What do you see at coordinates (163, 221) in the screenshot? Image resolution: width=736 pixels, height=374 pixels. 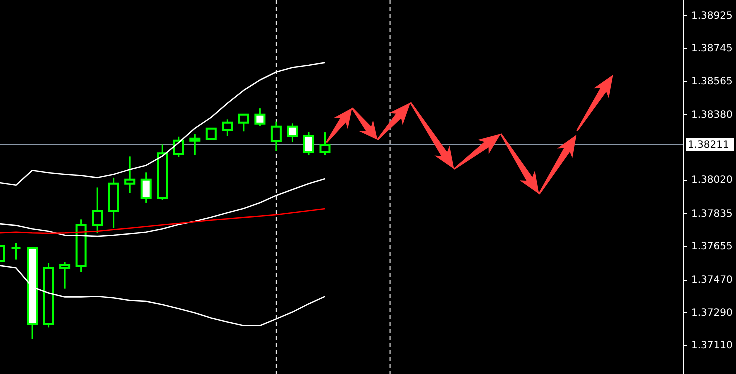 I see `line-series` at bounding box center [163, 221].